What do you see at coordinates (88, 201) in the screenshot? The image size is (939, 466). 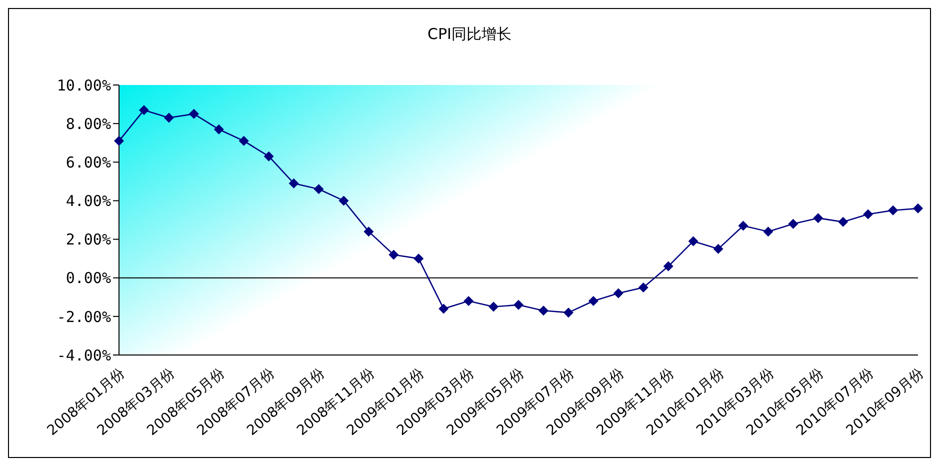 I see `y-tick-label: 4.00%` at bounding box center [88, 201].